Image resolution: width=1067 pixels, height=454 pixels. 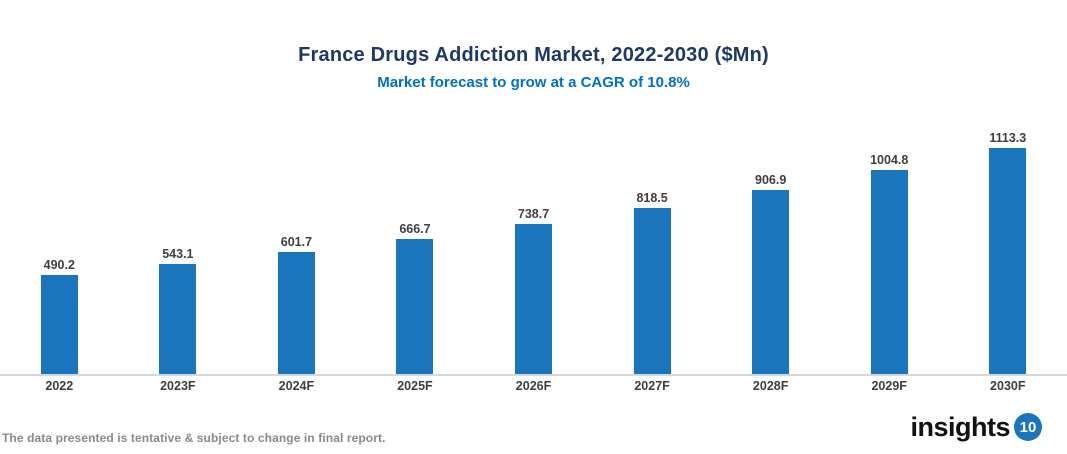 What do you see at coordinates (1008, 138) in the screenshot?
I see `bar-value-label: 1113.3` at bounding box center [1008, 138].